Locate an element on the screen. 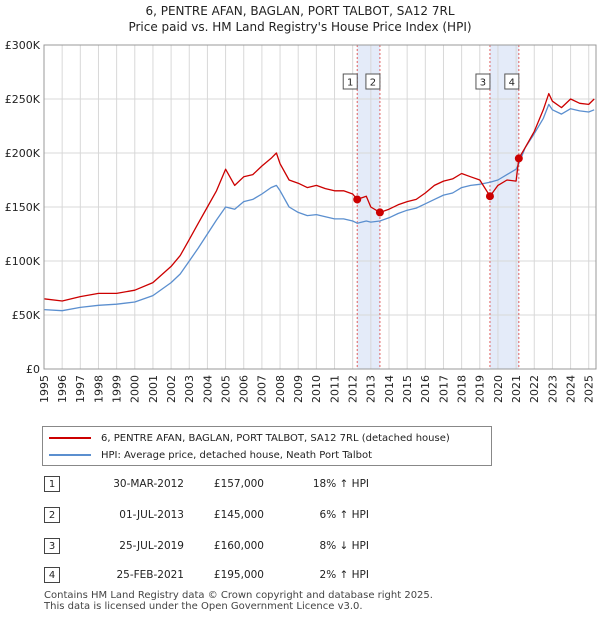  x-tick-label: 2016 is located at coordinates (425, 389).